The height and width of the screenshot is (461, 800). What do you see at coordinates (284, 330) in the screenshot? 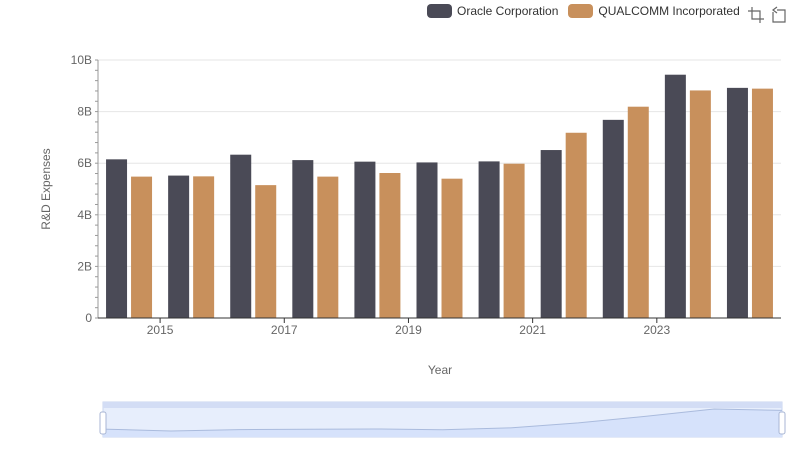
I see `x-tick-label: 2017` at bounding box center [284, 330].